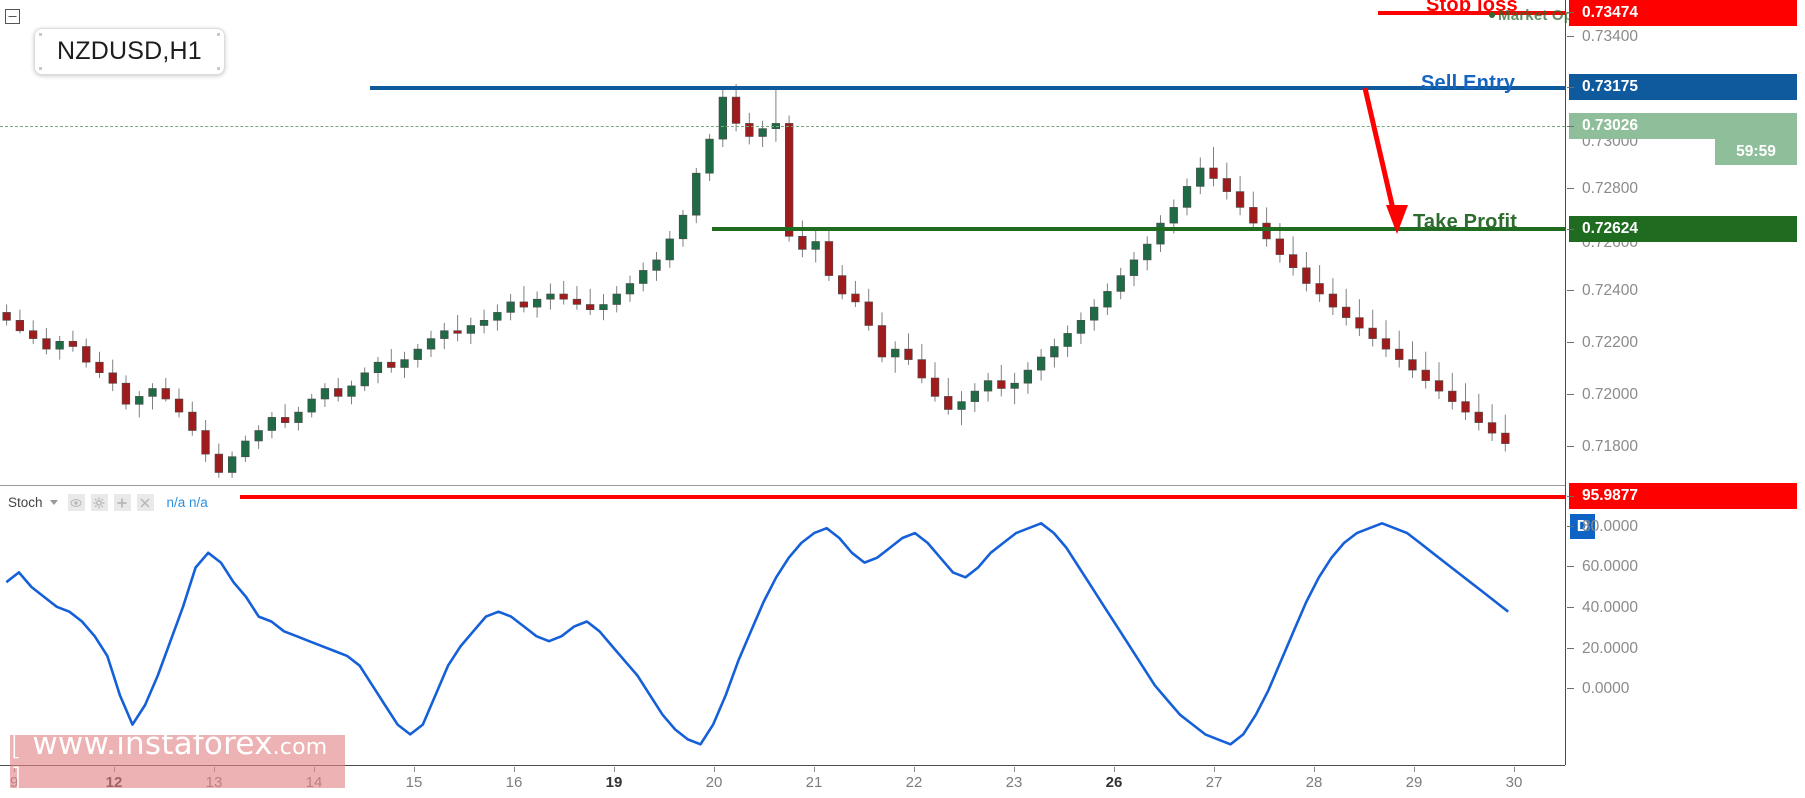  What do you see at coordinates (1468, 83) in the screenshot?
I see `sell-entry-label: Sell Entry` at bounding box center [1468, 83].